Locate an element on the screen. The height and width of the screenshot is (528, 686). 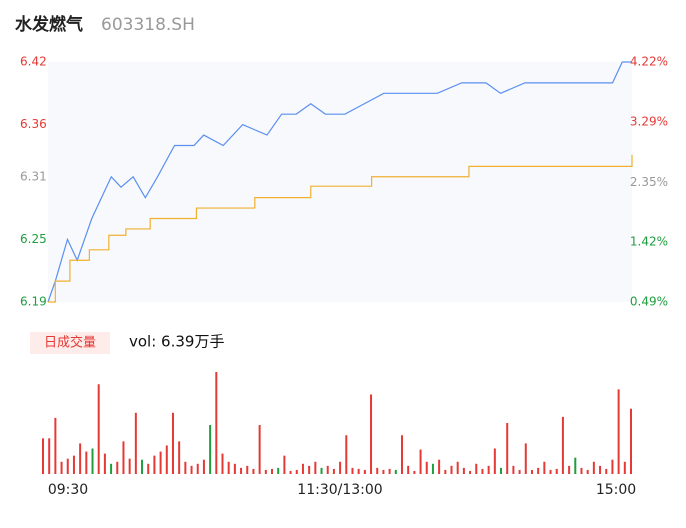
x-tick-label: 11:30/13:00 is located at coordinates (339, 490).